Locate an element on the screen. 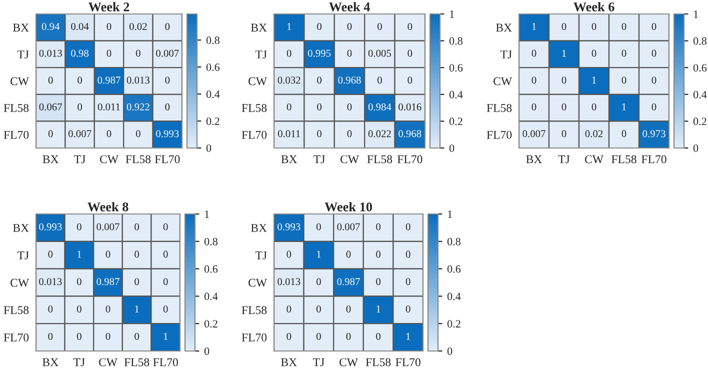 This screenshot has height=376, width=708. x-tick-label: TJ is located at coordinates (564, 159).